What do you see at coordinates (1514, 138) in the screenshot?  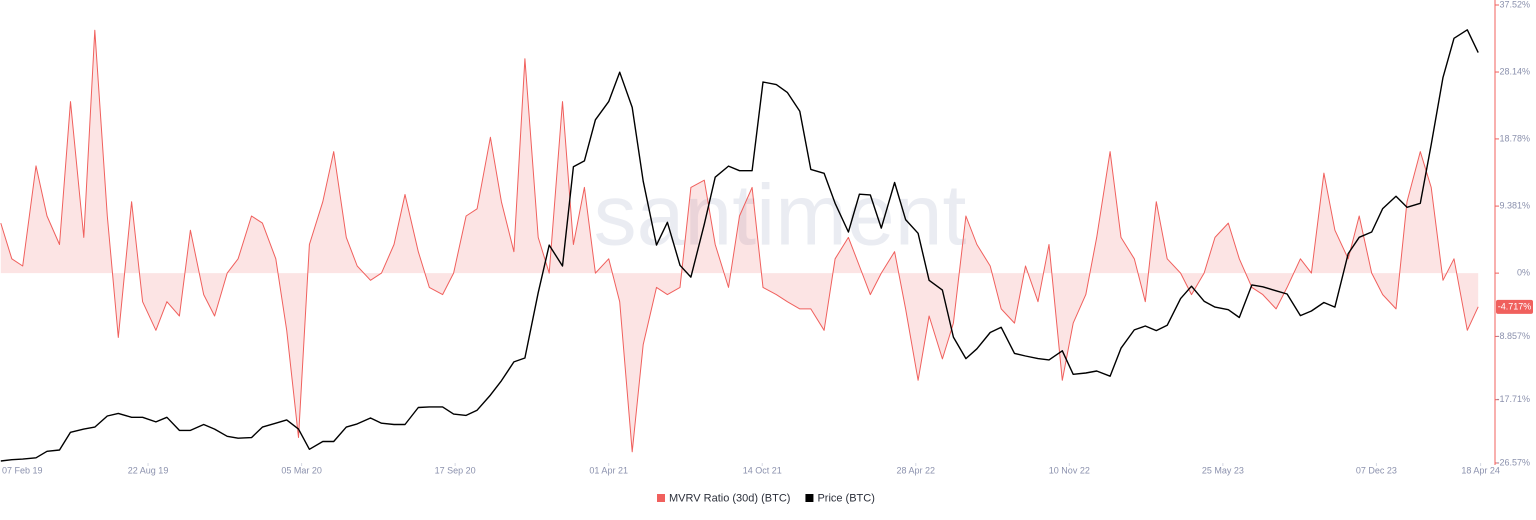 I see `y-tick-label: 18.78%` at bounding box center [1514, 138].